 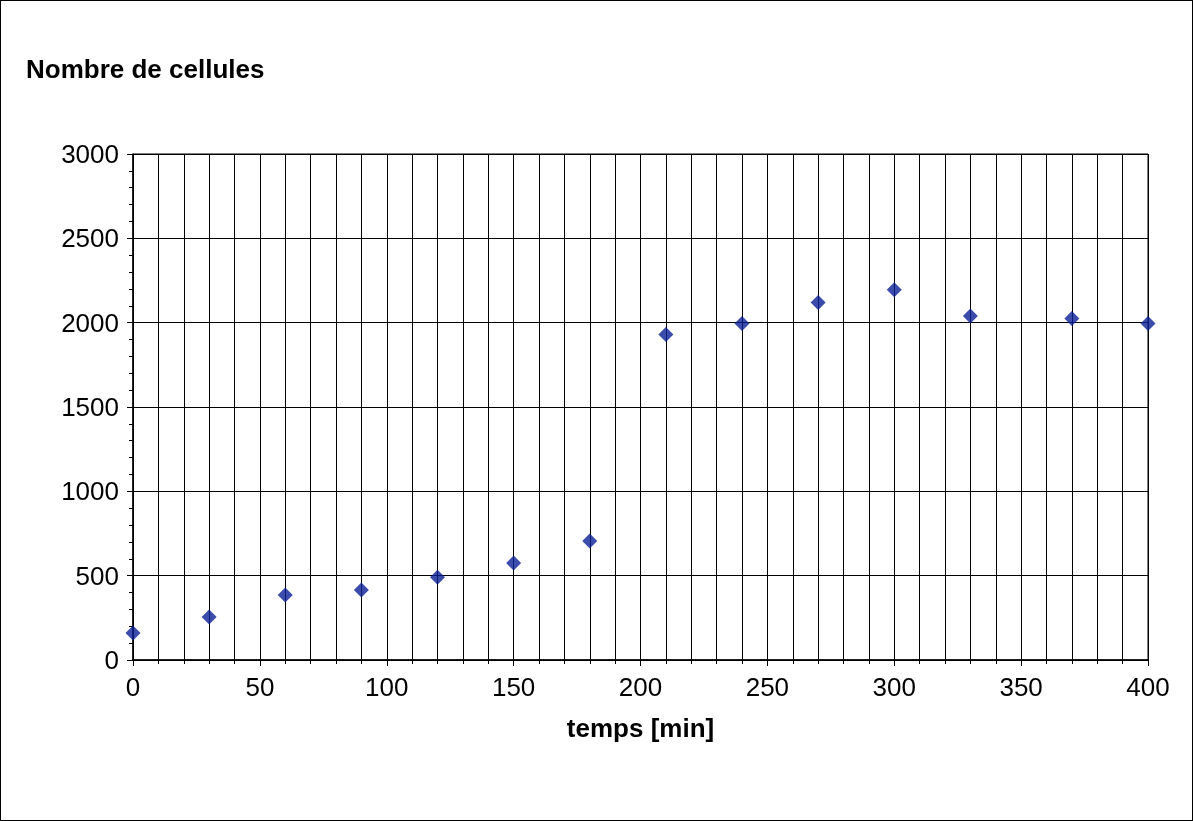 I want to click on x-tick-label: 350, so click(x=1021, y=687).